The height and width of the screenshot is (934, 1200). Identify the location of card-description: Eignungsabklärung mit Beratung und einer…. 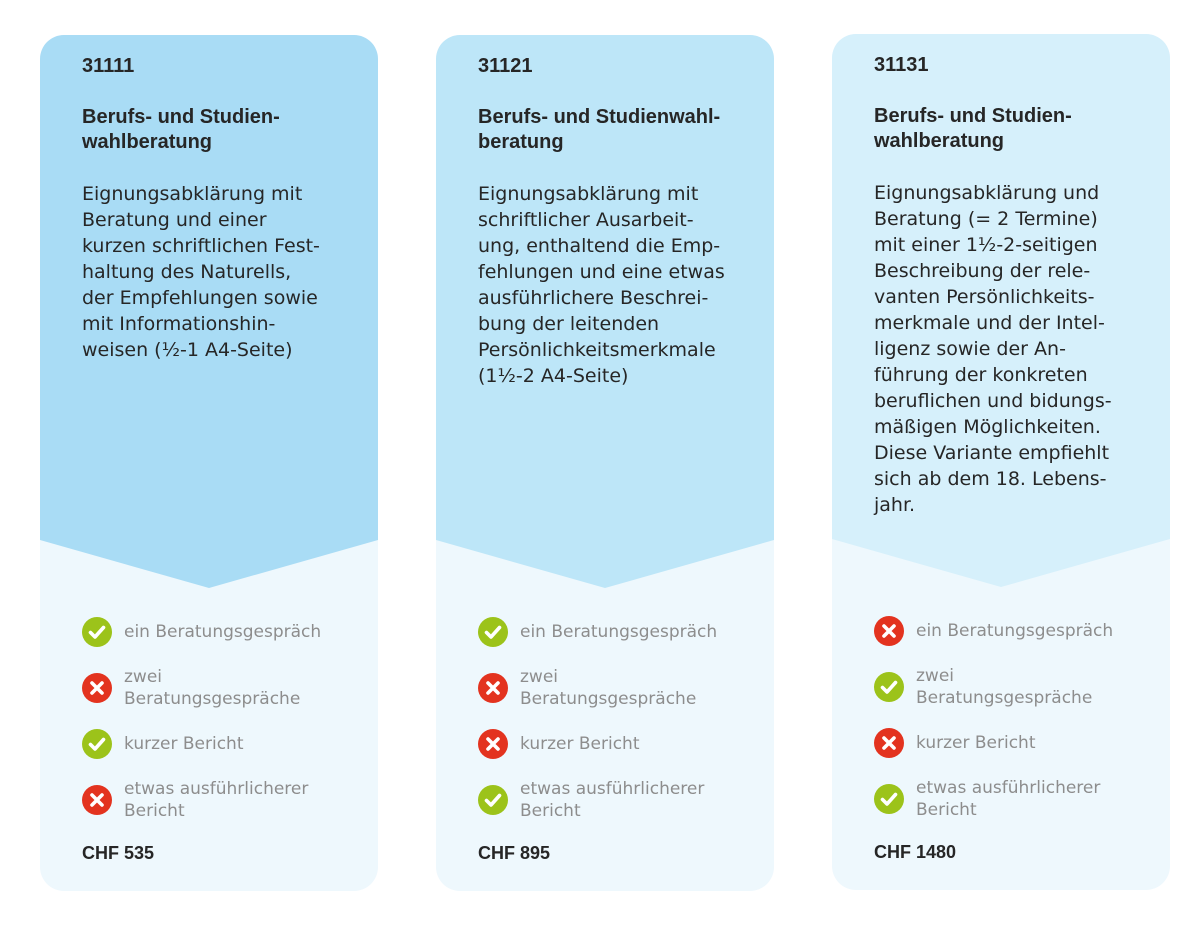
(201, 272).